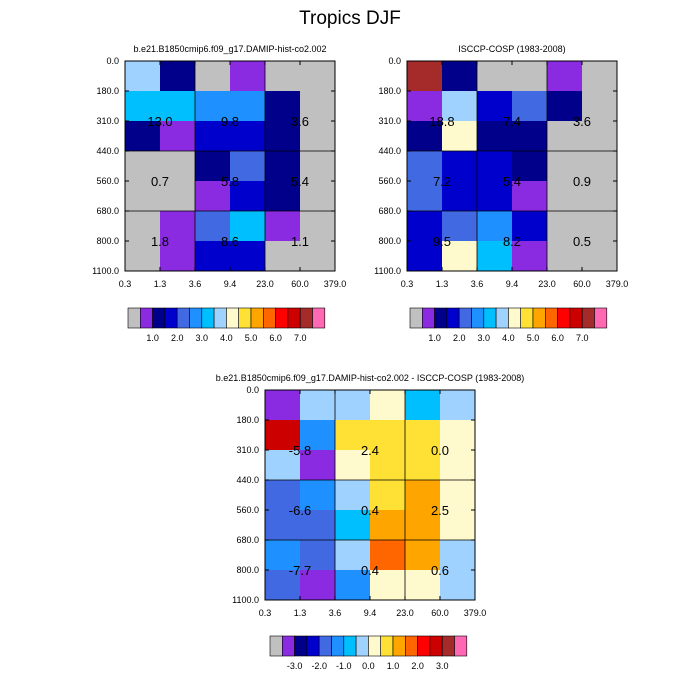 The width and height of the screenshot is (700, 700). Describe the element at coordinates (230, 181) in the screenshot. I see `value-label: 5.8` at that location.